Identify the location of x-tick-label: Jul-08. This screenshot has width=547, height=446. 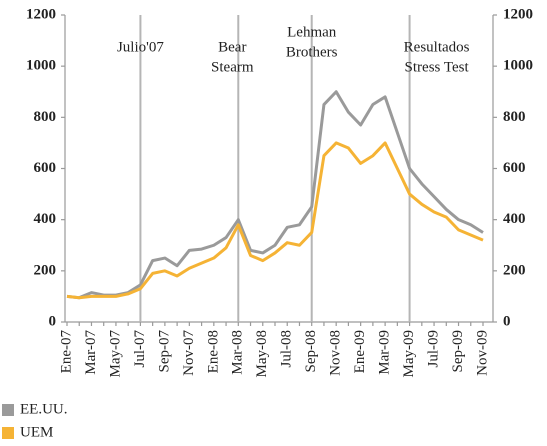
(287, 349).